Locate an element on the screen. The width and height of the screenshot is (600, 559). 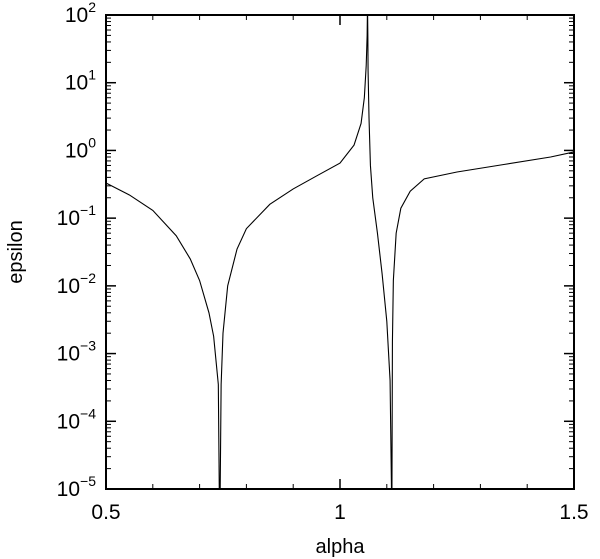
y-tick-exponent: −4 is located at coordinates (88, 413).